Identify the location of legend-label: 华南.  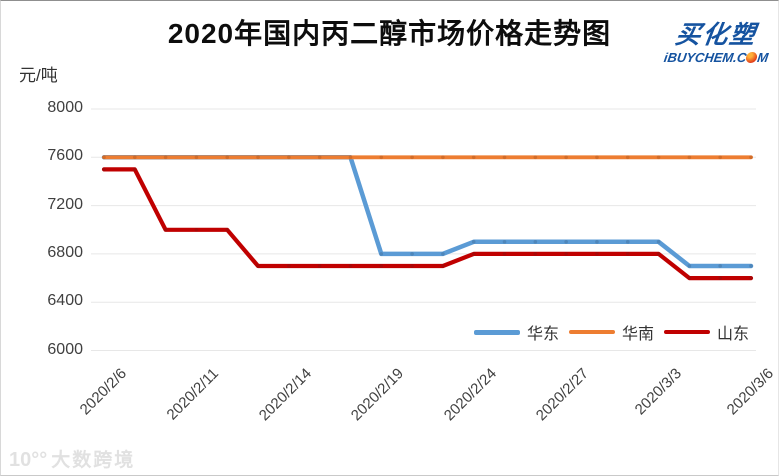
(637, 334).